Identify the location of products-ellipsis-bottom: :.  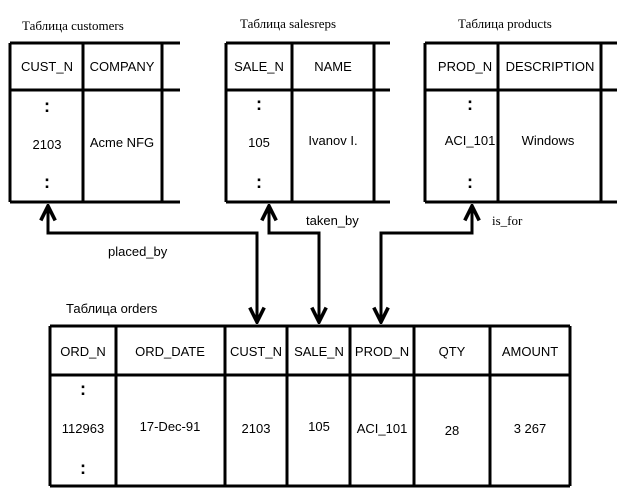
(470, 182).